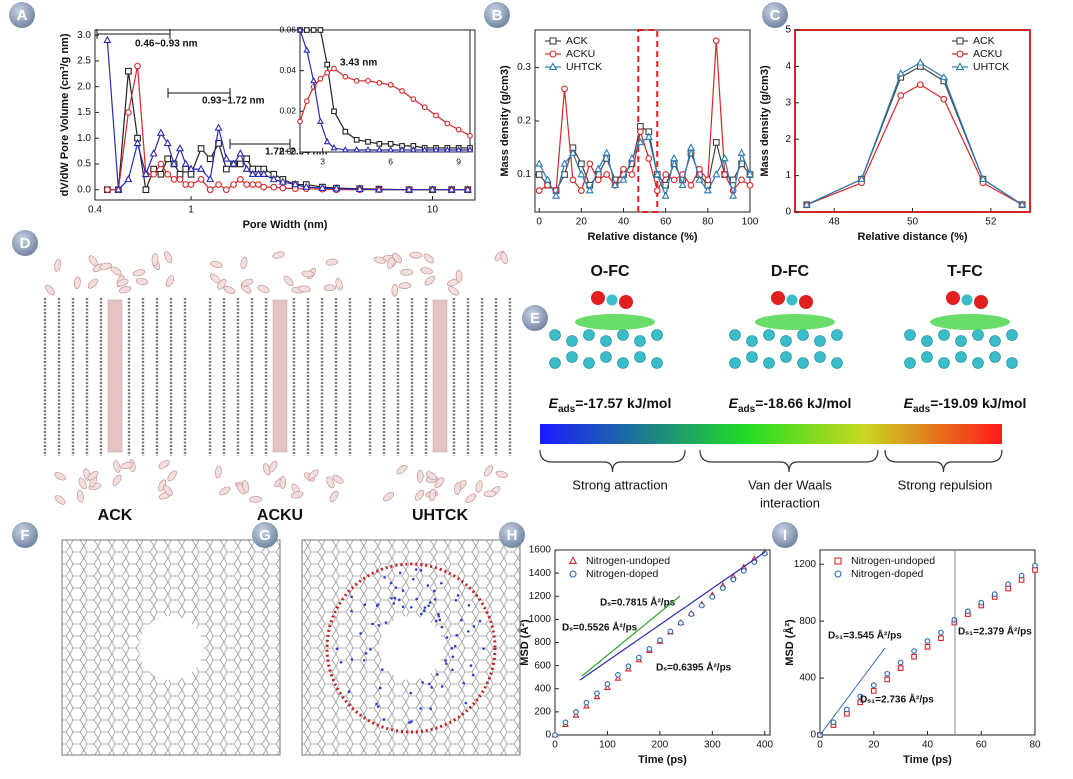 The width and height of the screenshot is (1073, 779). Describe the element at coordinates (835, 222) in the screenshot. I see `x-tick-label: 48` at that location.